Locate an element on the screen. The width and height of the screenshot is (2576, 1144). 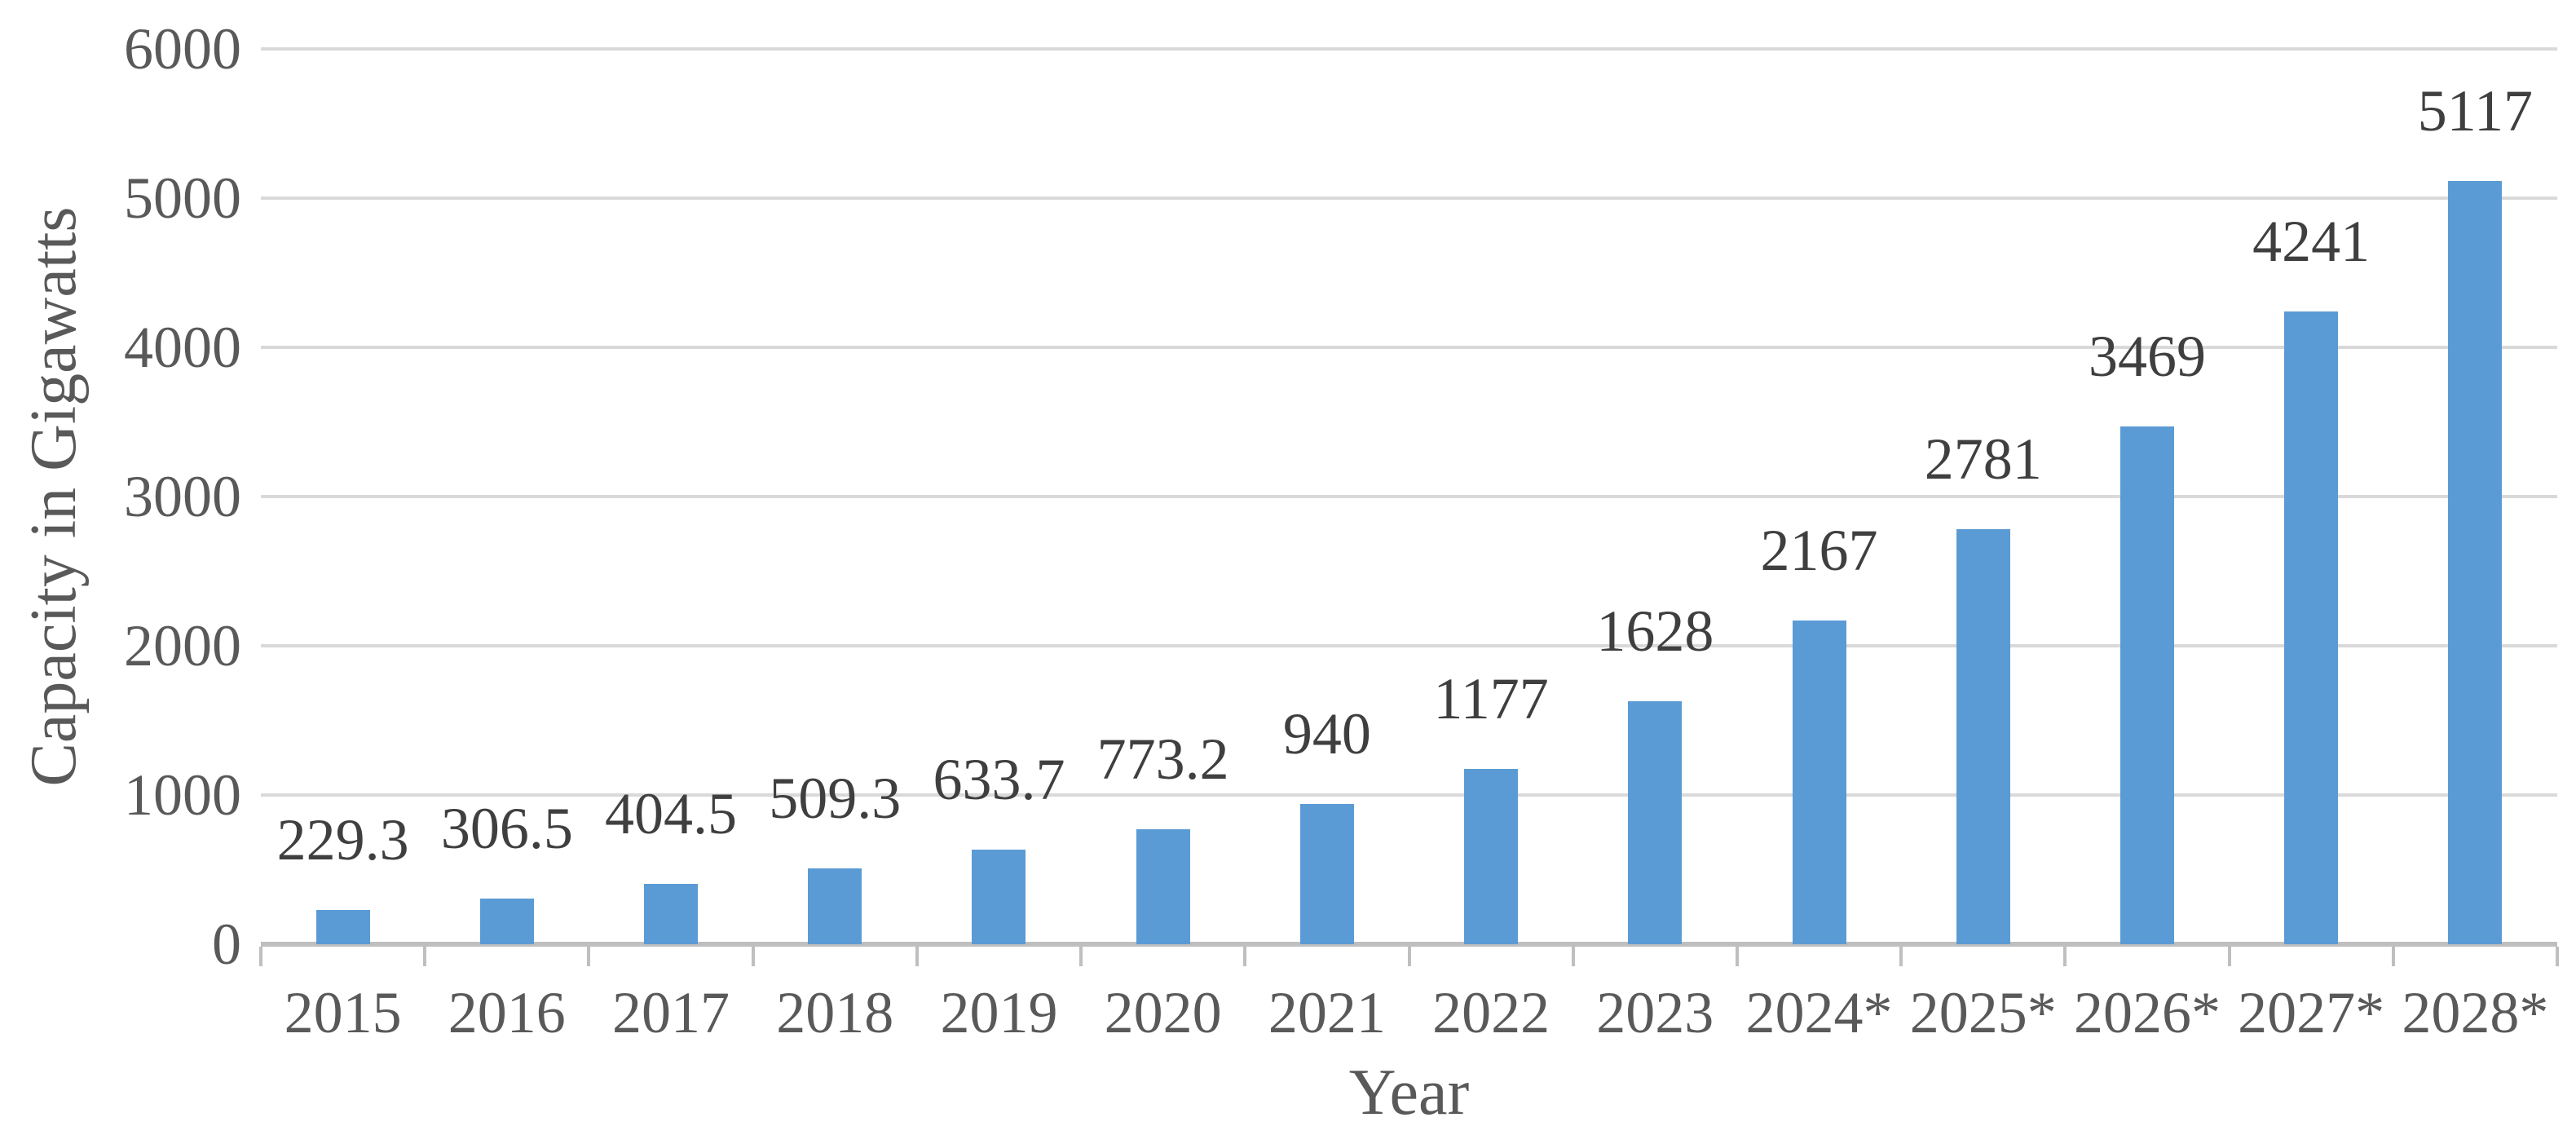
bar-2015 is located at coordinates (342, 927).